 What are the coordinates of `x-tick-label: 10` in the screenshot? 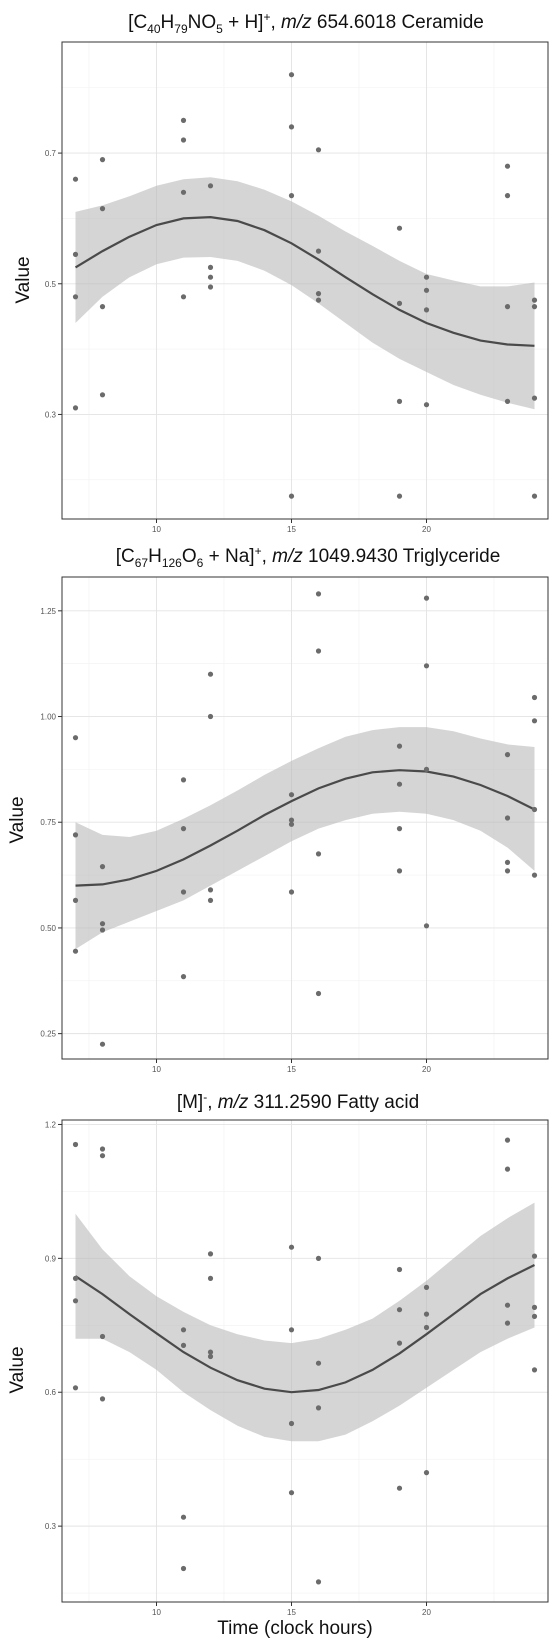 It's located at (156, 1612).